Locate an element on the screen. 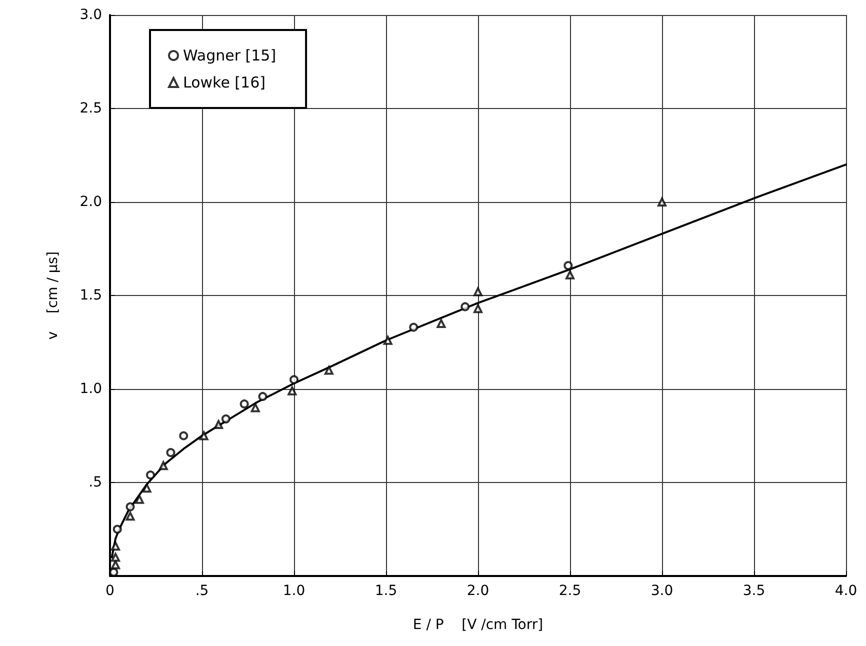 The image size is (866, 646). y-axis-title: v [cm / µs] is located at coordinates (53, 295).